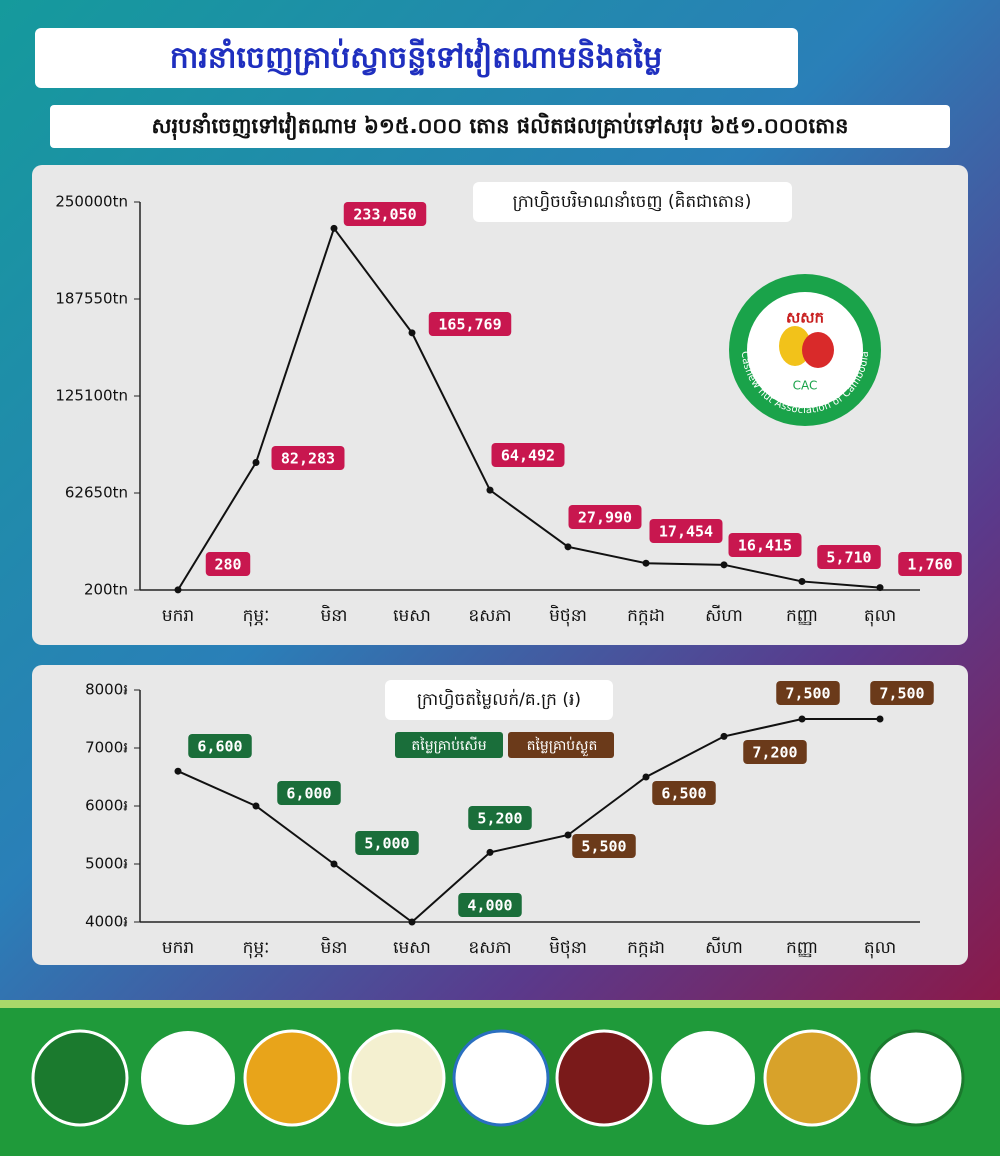  I want to click on chart-title-box, so click(499, 700).